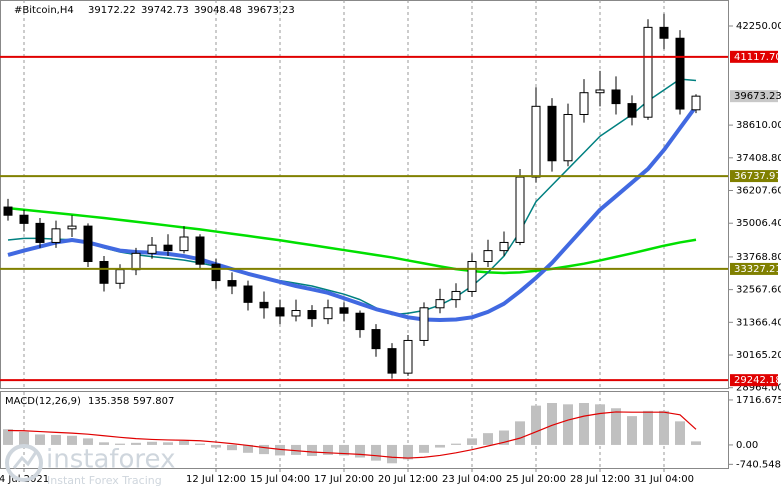 This screenshot has height=489, width=781. Describe the element at coordinates (153, 401) in the screenshot. I see `macd-signal-value: 597.807` at that location.